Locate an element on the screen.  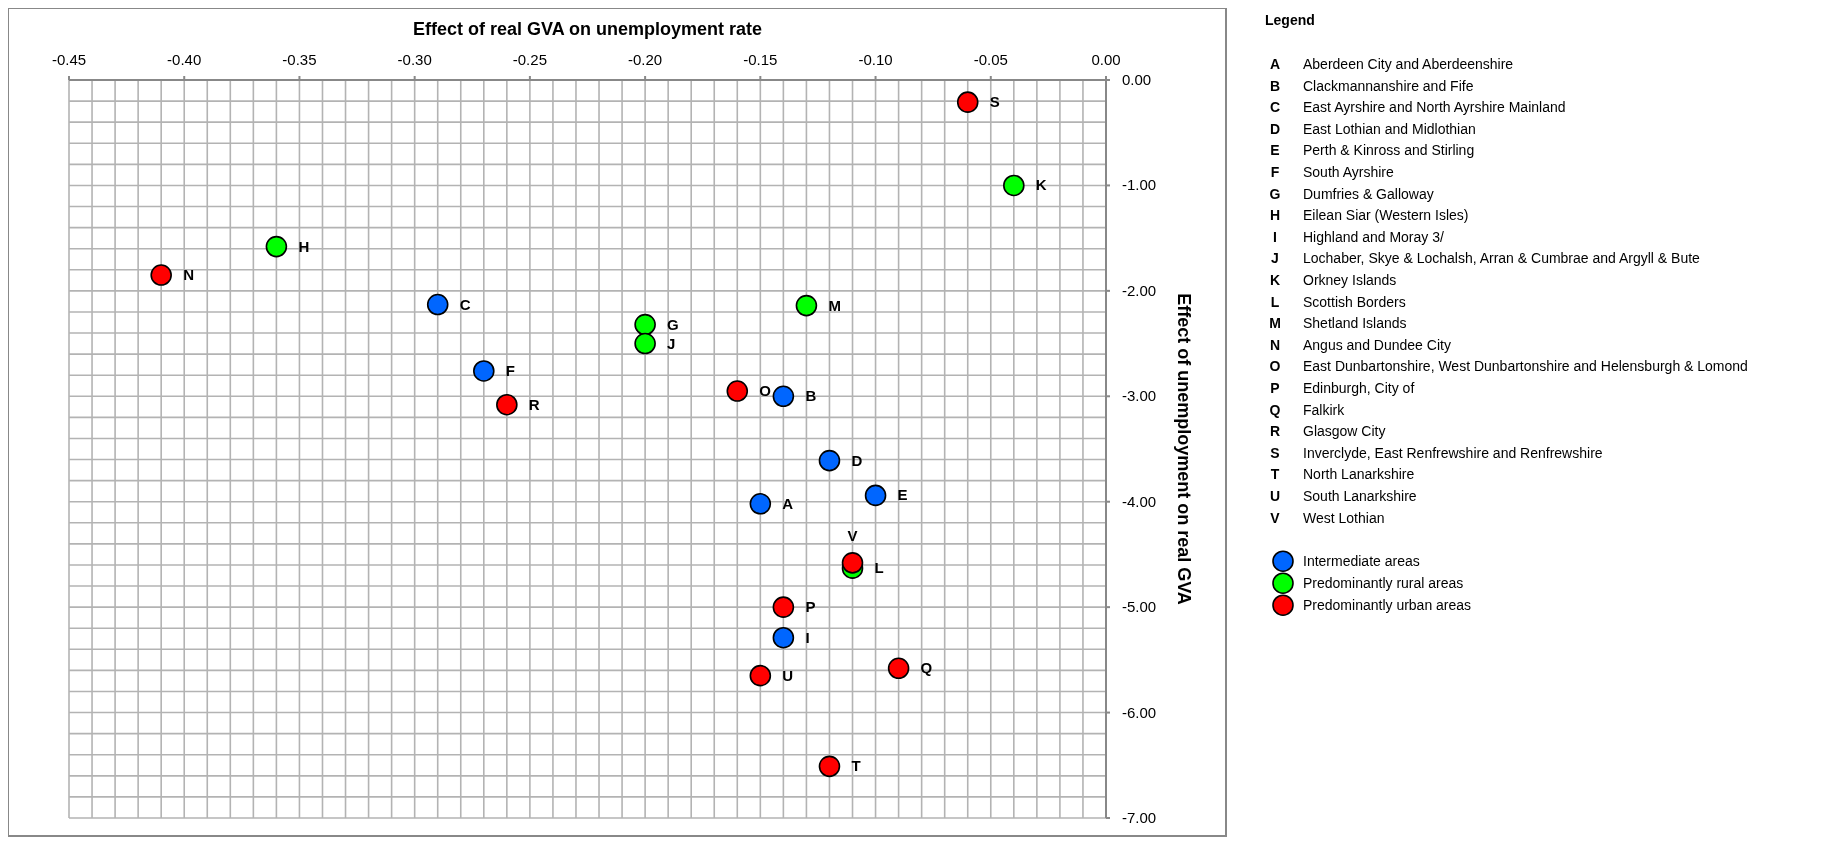
y-axis-title: Effect of unemployment on real GVA is located at coordinates (1184, 449).